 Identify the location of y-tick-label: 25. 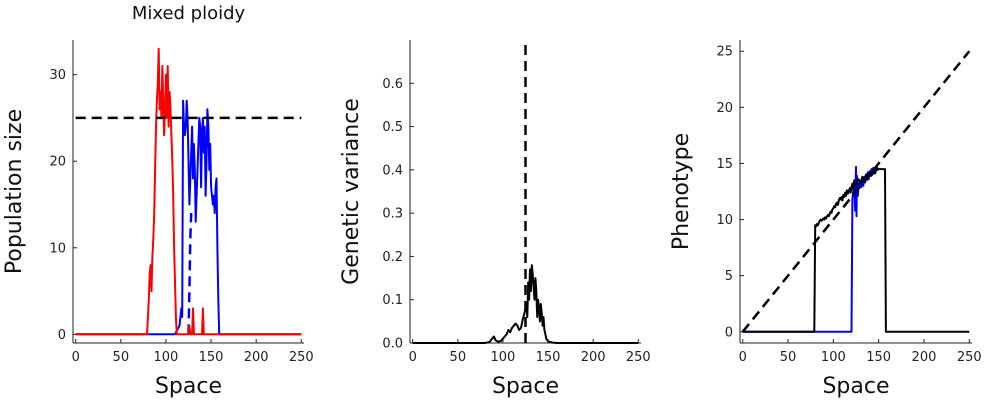
(724, 52).